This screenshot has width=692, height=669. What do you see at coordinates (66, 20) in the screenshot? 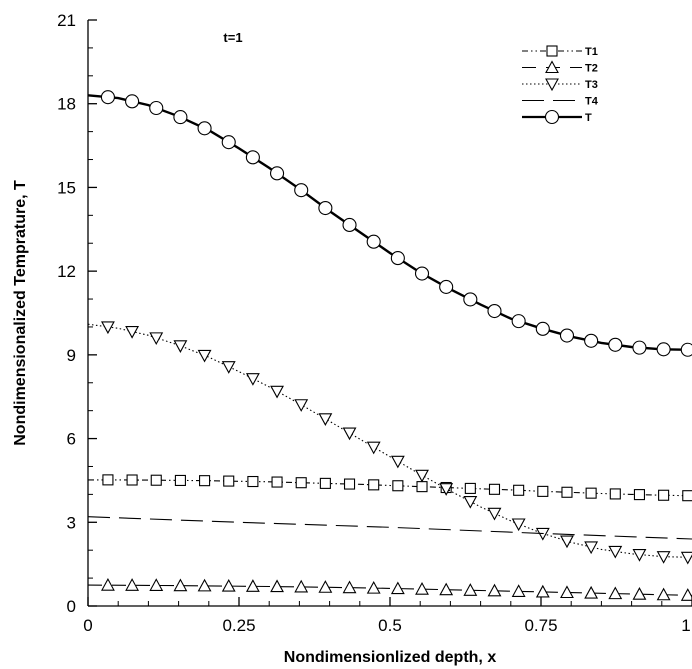
I see `y-tick-label: 21` at bounding box center [66, 20].